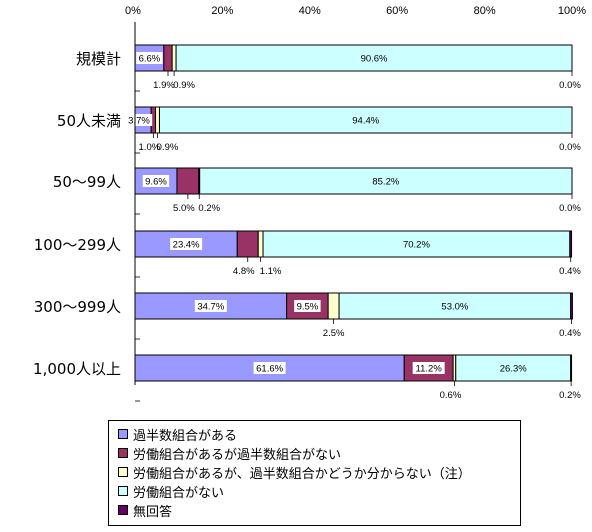  I want to click on x-tick-label: 40%, so click(310, 11).